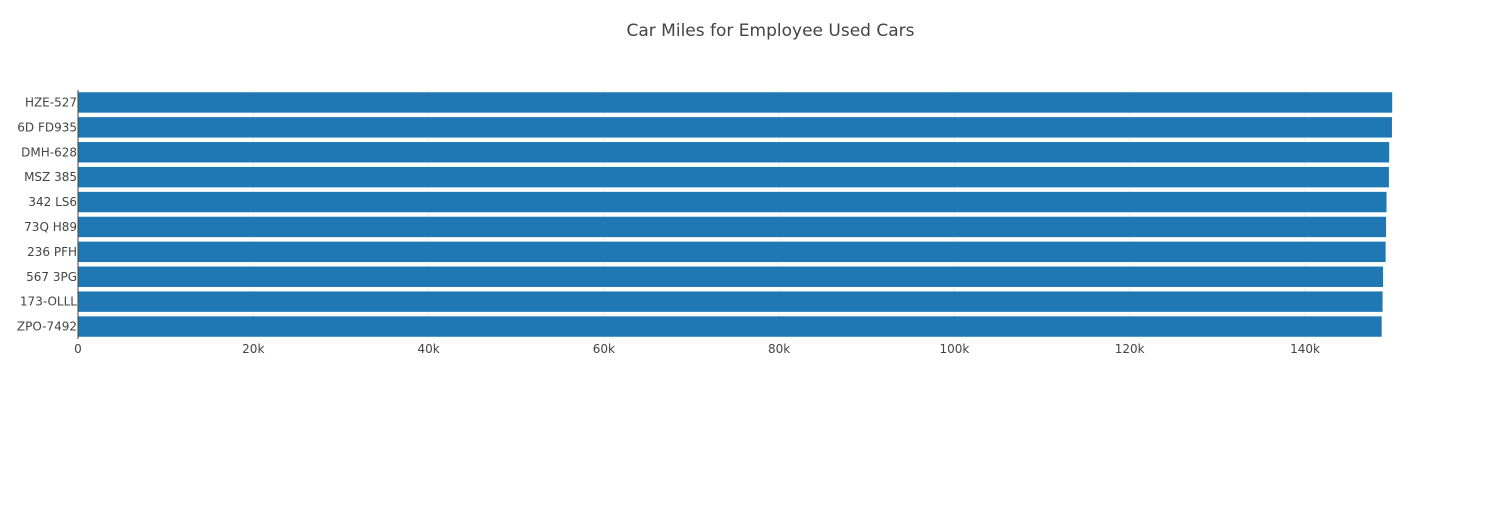 The image size is (1499, 517). Describe the element at coordinates (779, 349) in the screenshot. I see `x-tick-label: 80k` at that location.